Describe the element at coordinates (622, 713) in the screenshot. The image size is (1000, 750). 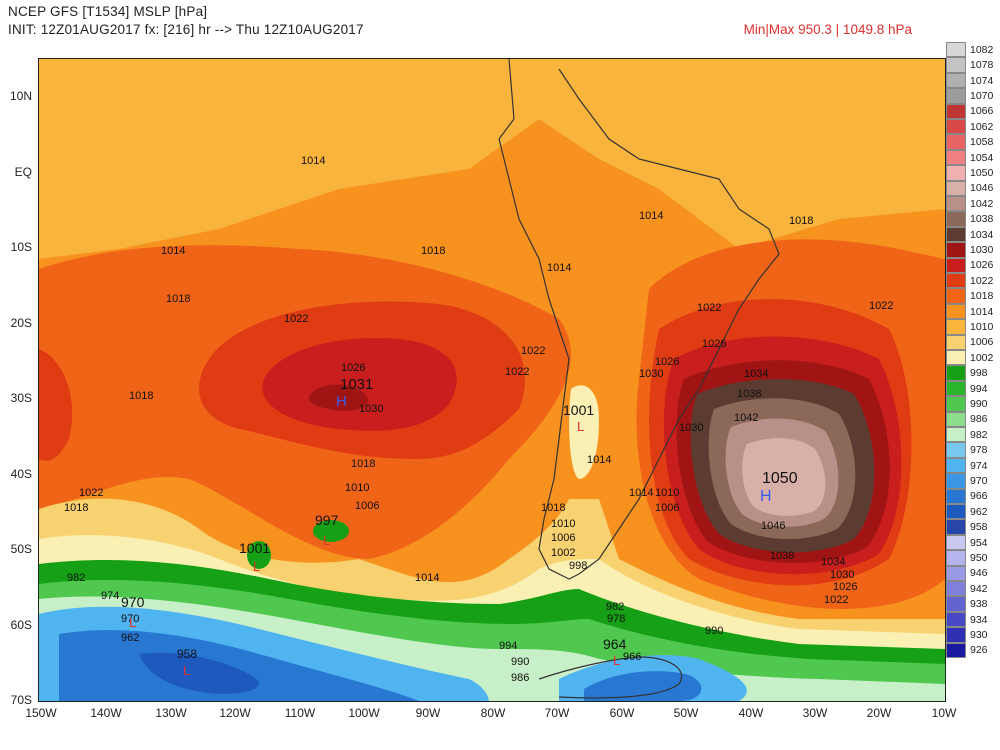
I see `lon-tick-label: 60W` at that location.